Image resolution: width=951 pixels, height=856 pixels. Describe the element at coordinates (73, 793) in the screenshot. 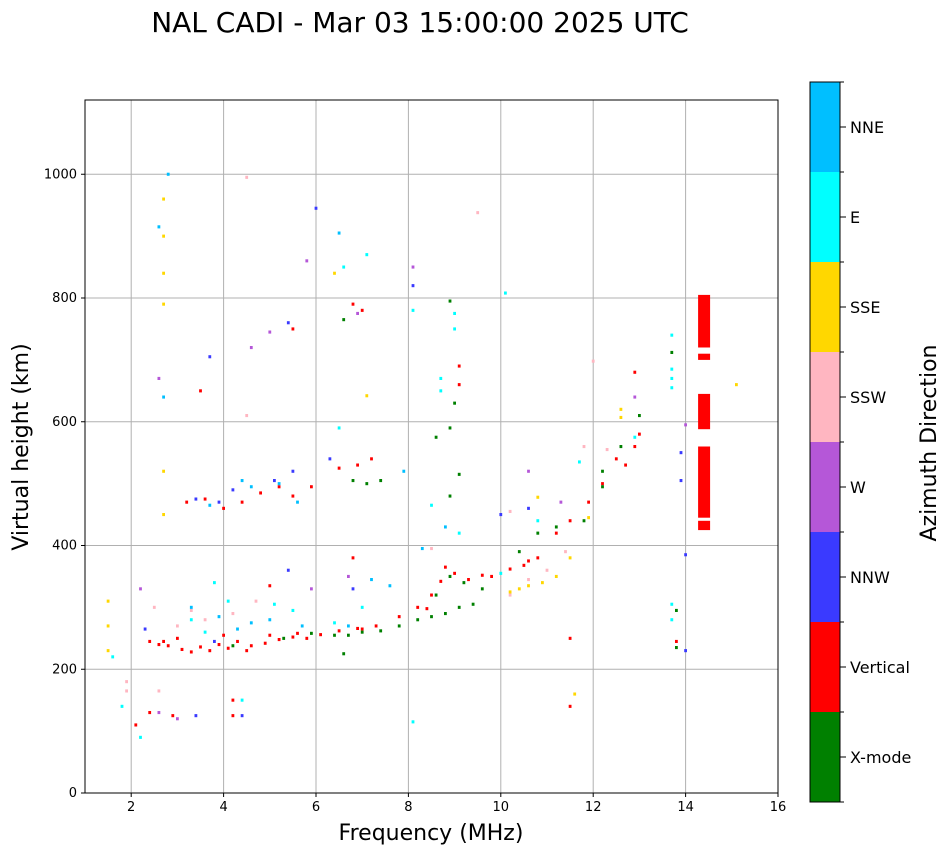

I see `y-tick-label: 0` at that location.